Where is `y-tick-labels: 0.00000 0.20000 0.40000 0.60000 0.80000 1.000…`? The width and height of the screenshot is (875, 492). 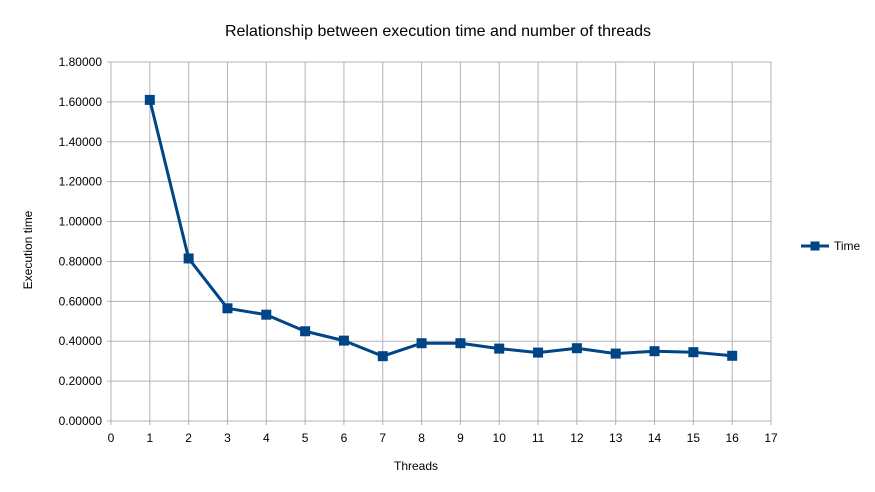
y-tick-labels: 0.00000 0.20000 0.40000 0.60000 0.80000 1.000… is located at coordinates (81, 241).